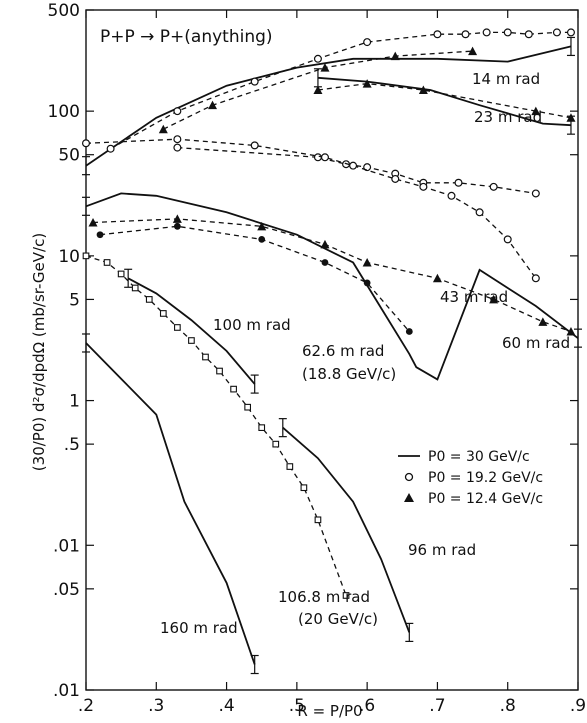 This screenshot has height=723, width=587. I want to click on legend-label-19-2: P0 = 19.2 GeV/c, so click(485, 478).